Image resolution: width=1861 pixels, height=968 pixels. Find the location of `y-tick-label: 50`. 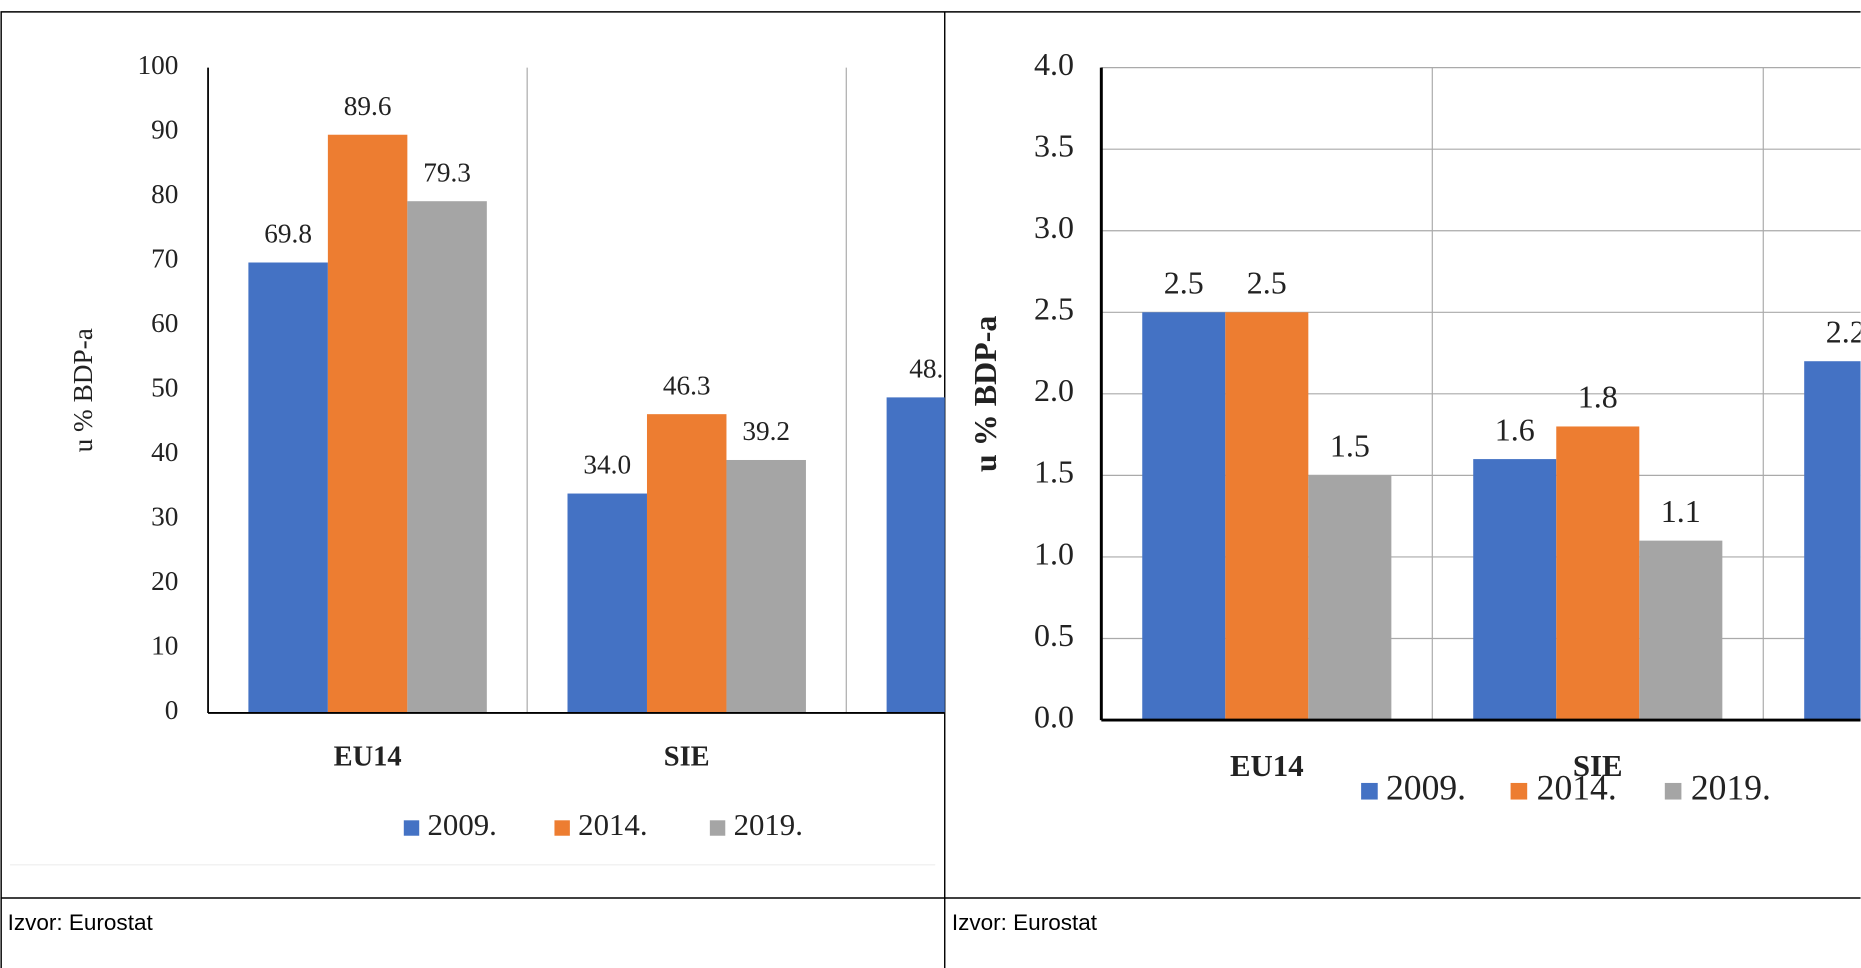

y-tick-label: 50 is located at coordinates (164, 388).